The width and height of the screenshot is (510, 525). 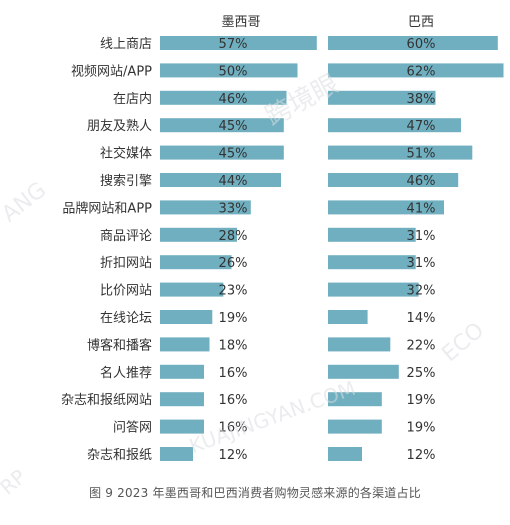 I want to click on series-title-mexico: 墨西哥, so click(x=240, y=22).